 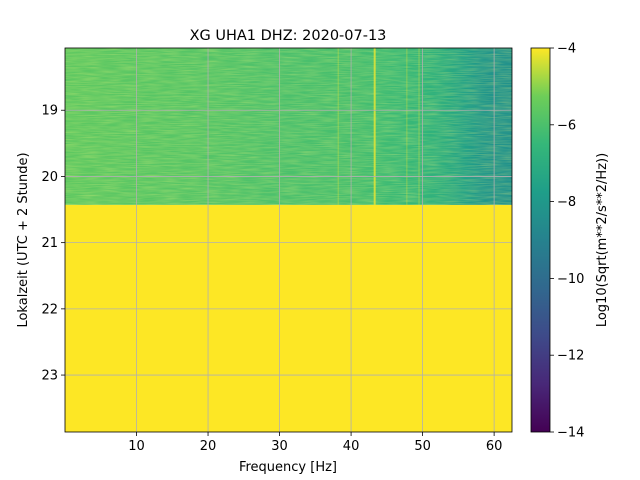 What do you see at coordinates (279, 446) in the screenshot?
I see `x-tick-label: 30` at bounding box center [279, 446].